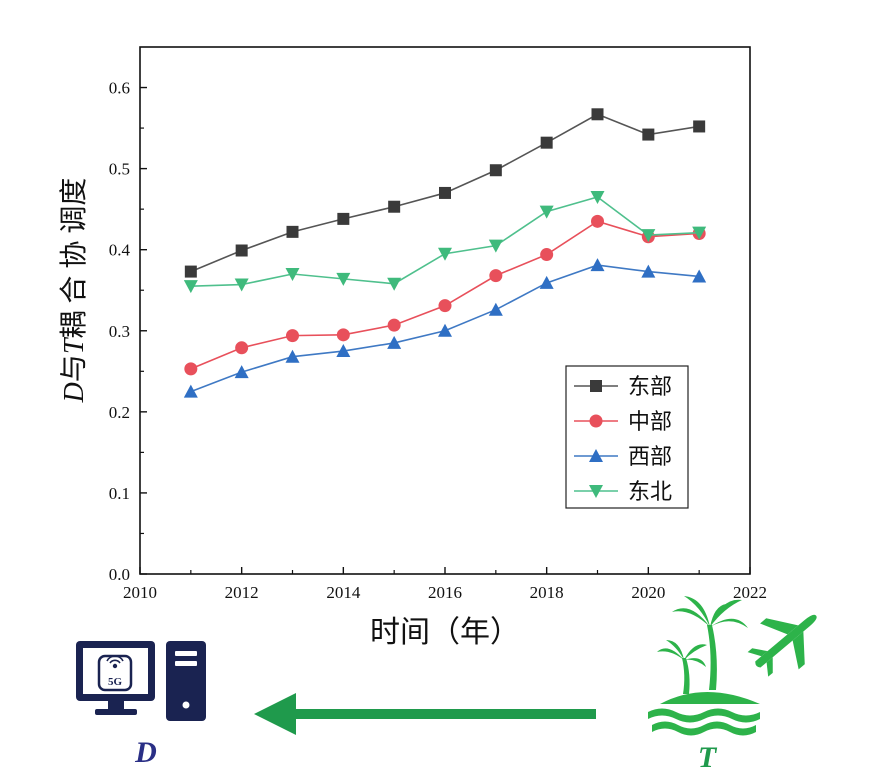 The height and width of the screenshot is (782, 887). What do you see at coordinates (242, 592) in the screenshot?
I see `x-tick-label: 2012` at bounding box center [242, 592].